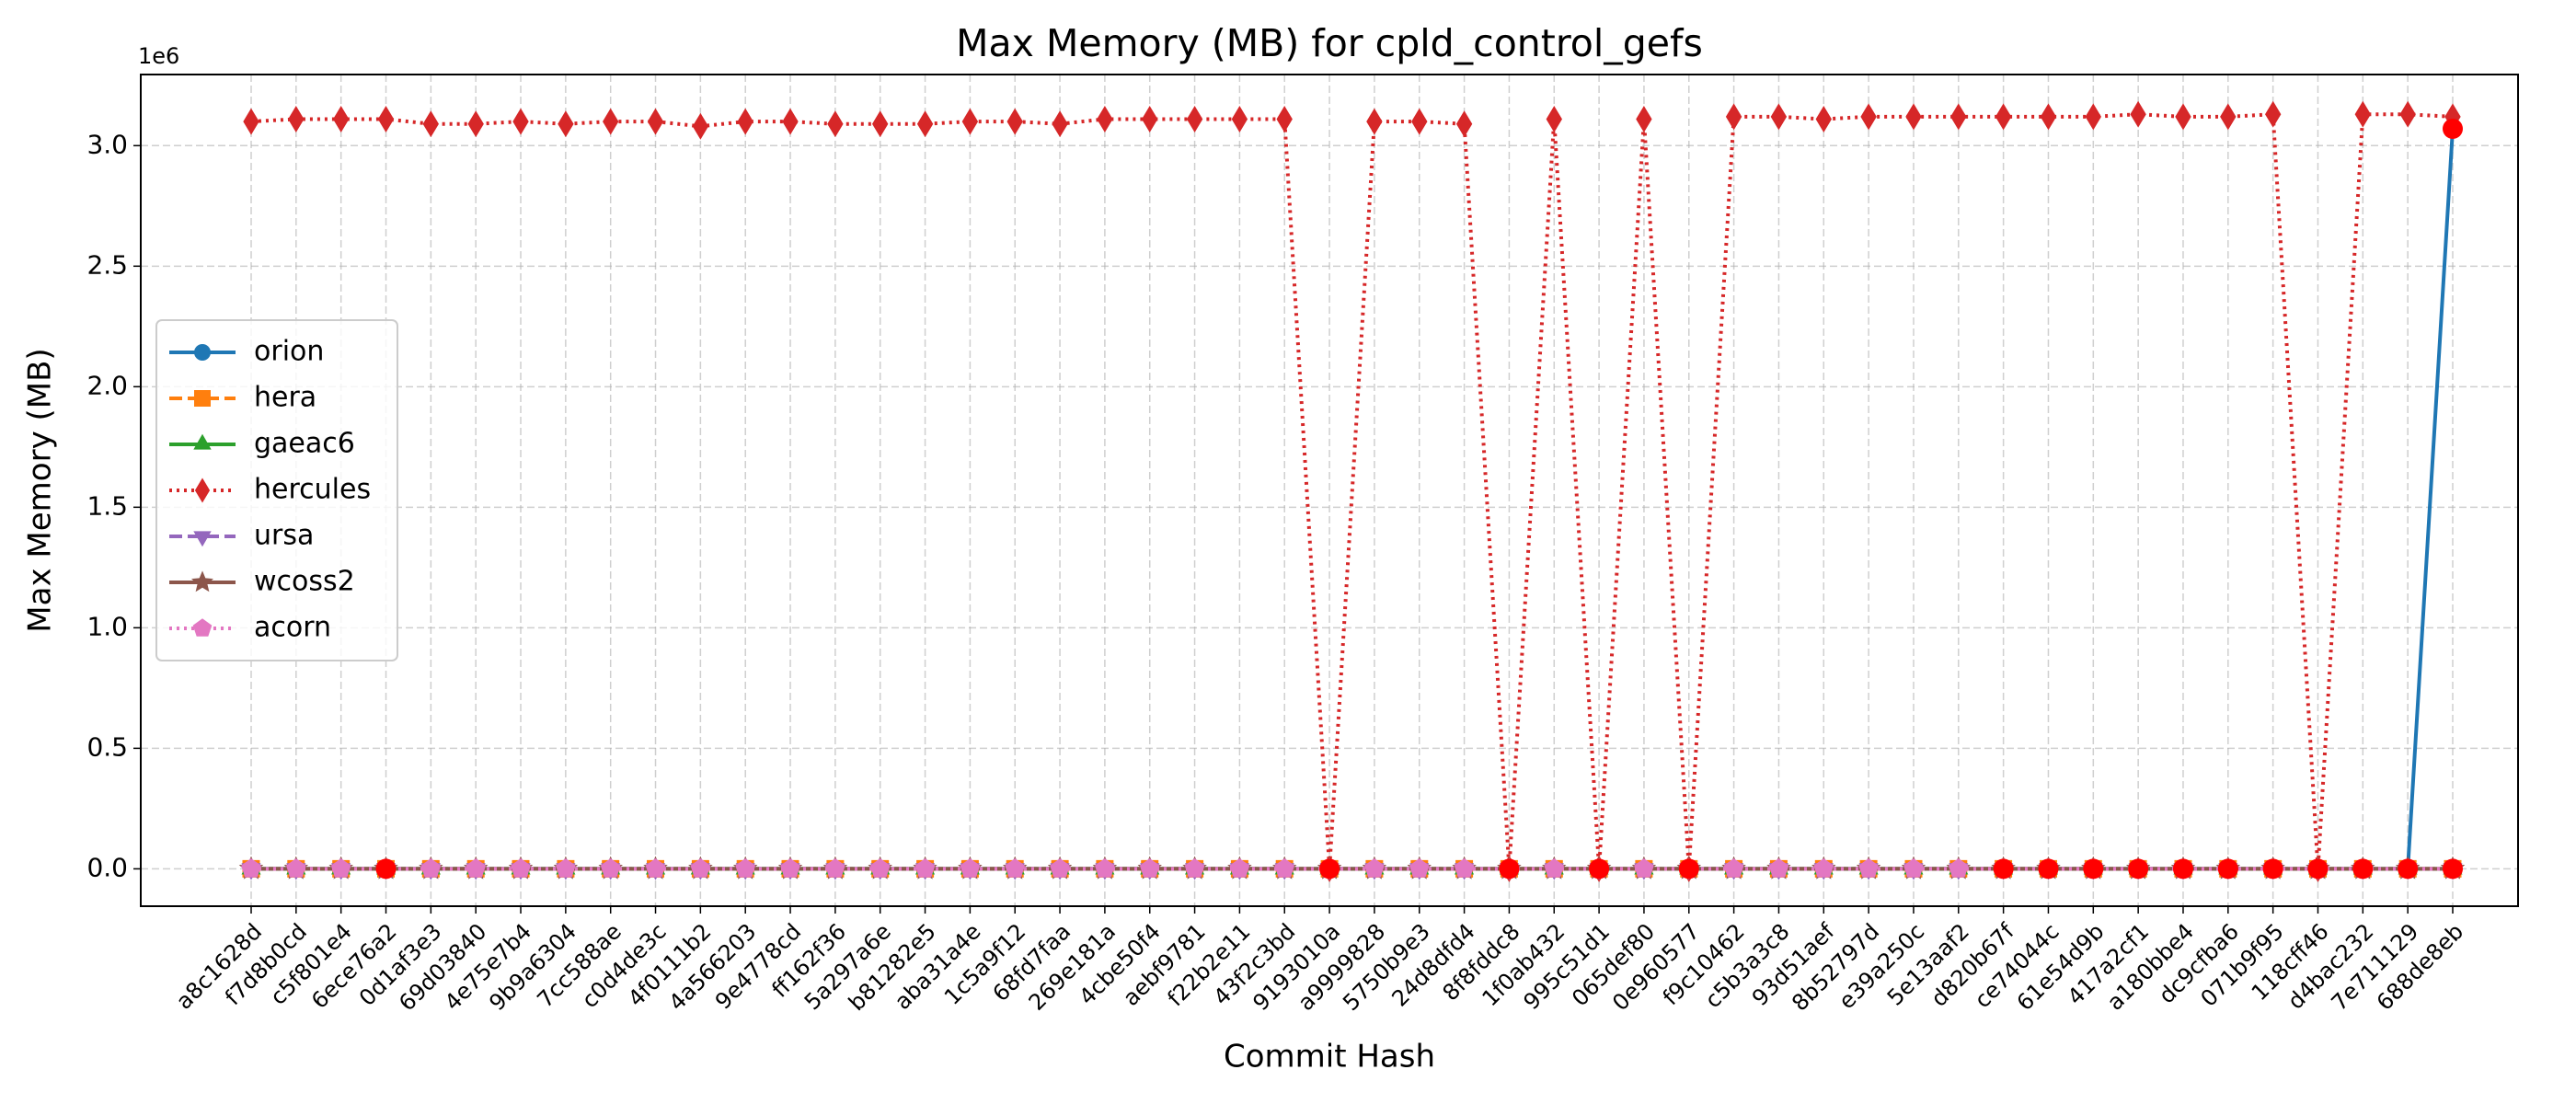 The width and height of the screenshot is (2576, 1104). I want to click on x-axis-label: Commit Hash, so click(1329, 1057).